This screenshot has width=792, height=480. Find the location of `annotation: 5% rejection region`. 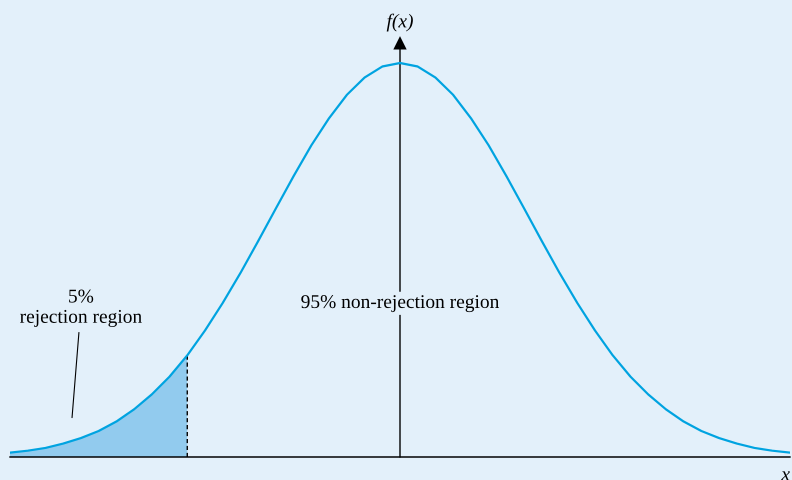

annotation: 5% rejection region is located at coordinates (81, 308).